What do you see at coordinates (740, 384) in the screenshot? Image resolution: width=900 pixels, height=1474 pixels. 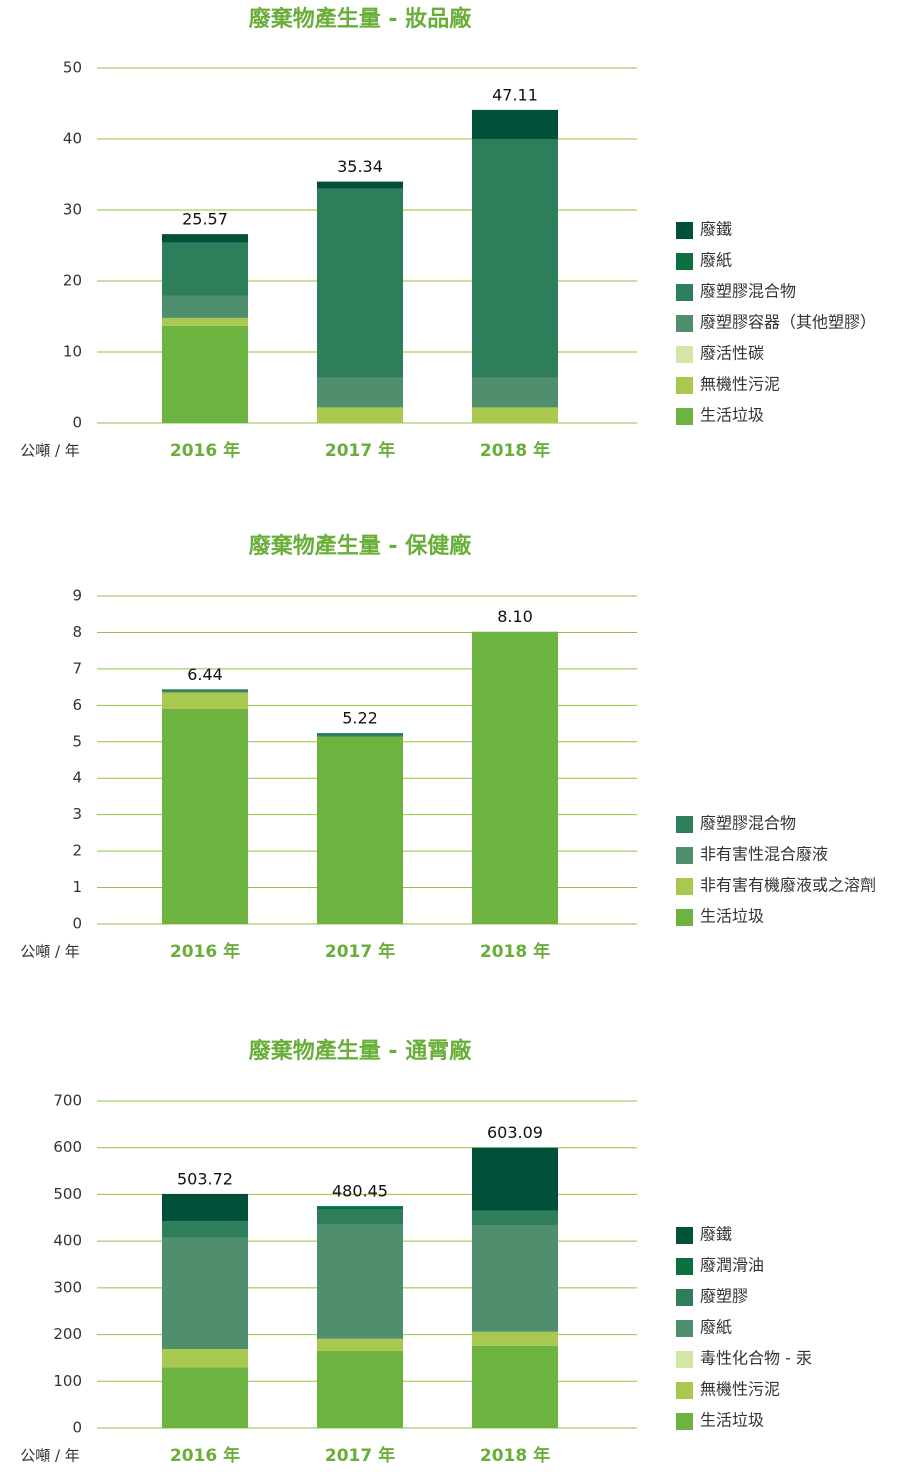 I see `legend-label: 無機性污泥` at bounding box center [740, 384].